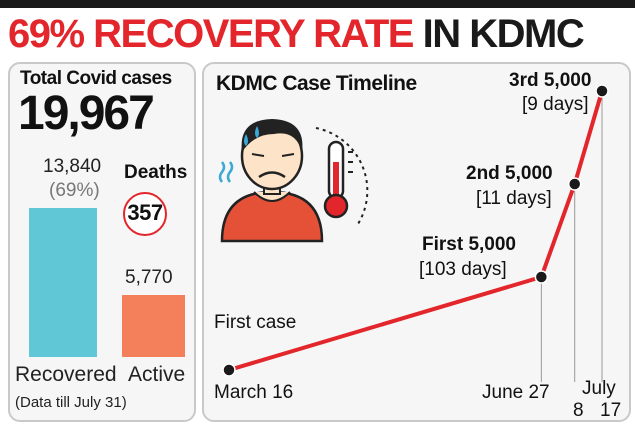 This screenshot has height=430, width=635. I want to click on sick-person-icon, so click(271, 181).